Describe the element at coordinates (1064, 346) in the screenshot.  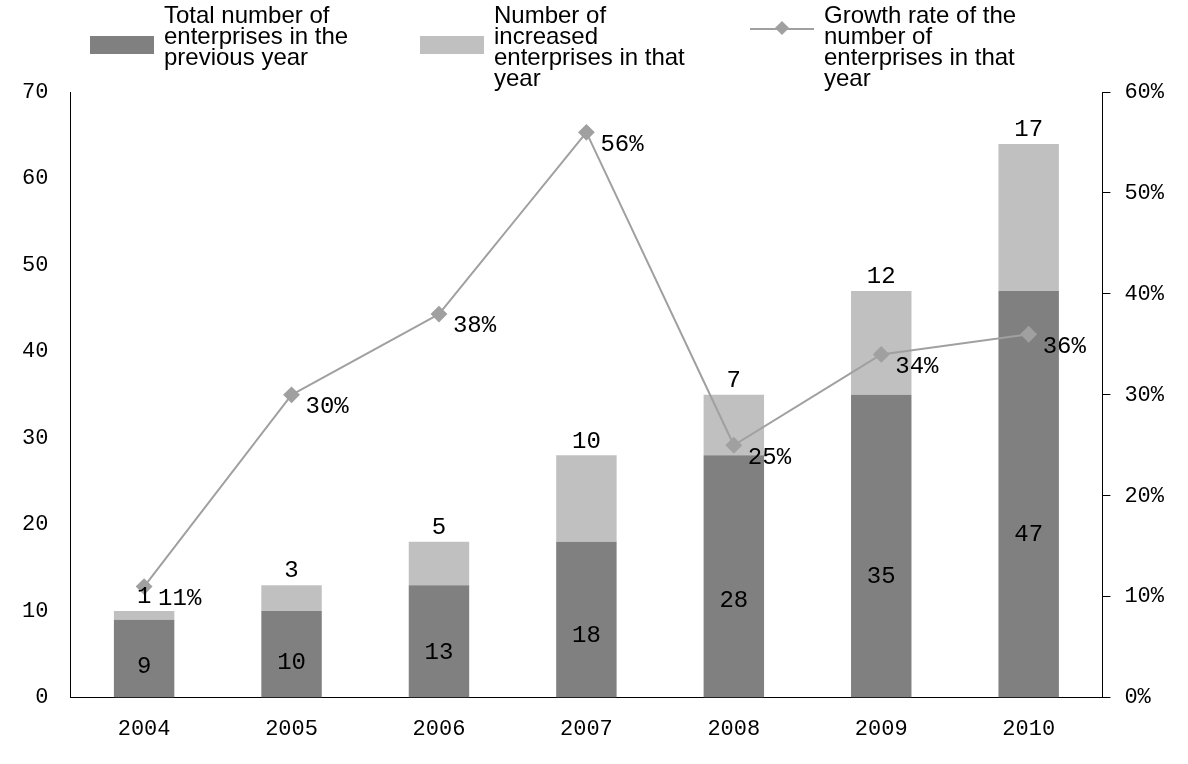
I see `data-label: 36%` at that location.